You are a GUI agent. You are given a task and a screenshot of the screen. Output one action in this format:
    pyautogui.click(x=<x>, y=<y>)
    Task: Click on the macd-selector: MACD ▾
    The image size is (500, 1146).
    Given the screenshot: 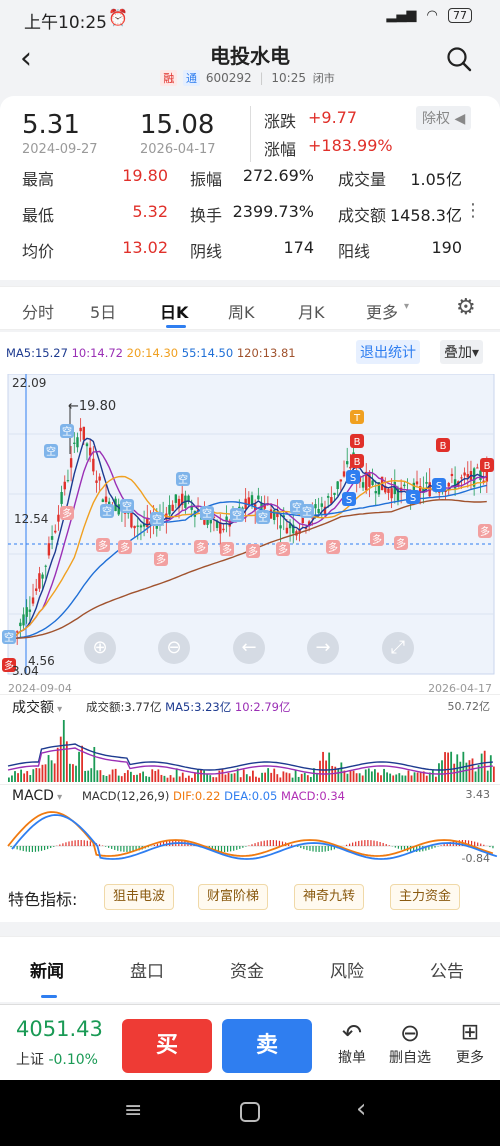 What is the action you would take?
    pyautogui.click(x=37, y=796)
    